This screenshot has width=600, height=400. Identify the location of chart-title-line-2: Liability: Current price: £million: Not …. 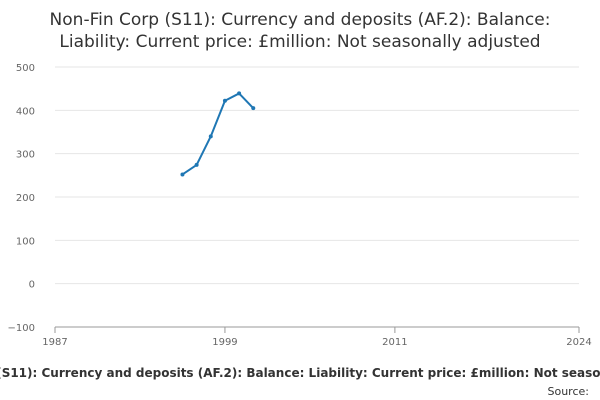
(299, 42).